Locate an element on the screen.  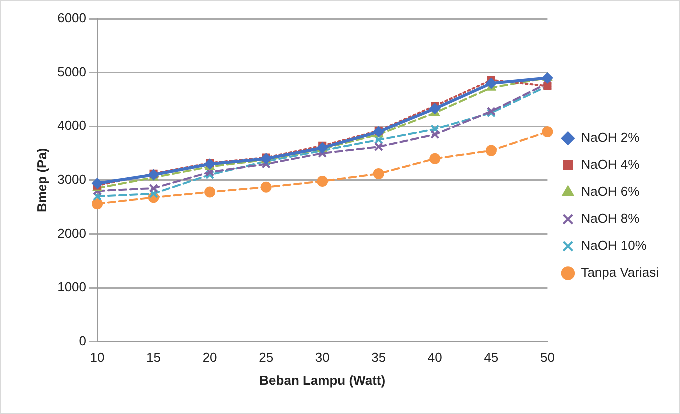
y-tick-label: 0 is located at coordinates (83, 340).